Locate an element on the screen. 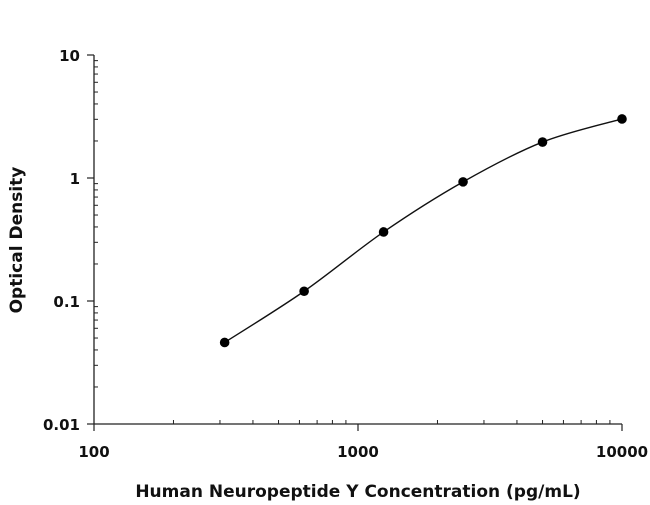 This screenshot has width=650, height=505. y-tick-label: 0.01 is located at coordinates (61, 425).